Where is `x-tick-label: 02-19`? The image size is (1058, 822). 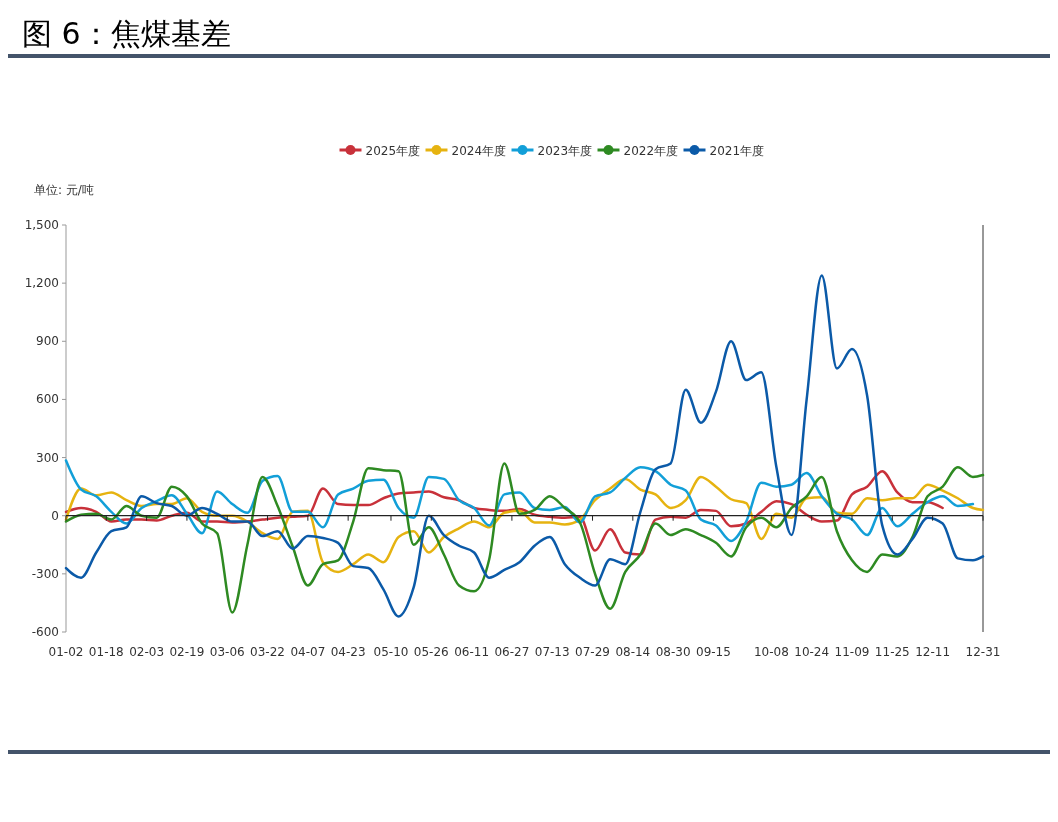 x-tick-label: 02-19 is located at coordinates (187, 652).